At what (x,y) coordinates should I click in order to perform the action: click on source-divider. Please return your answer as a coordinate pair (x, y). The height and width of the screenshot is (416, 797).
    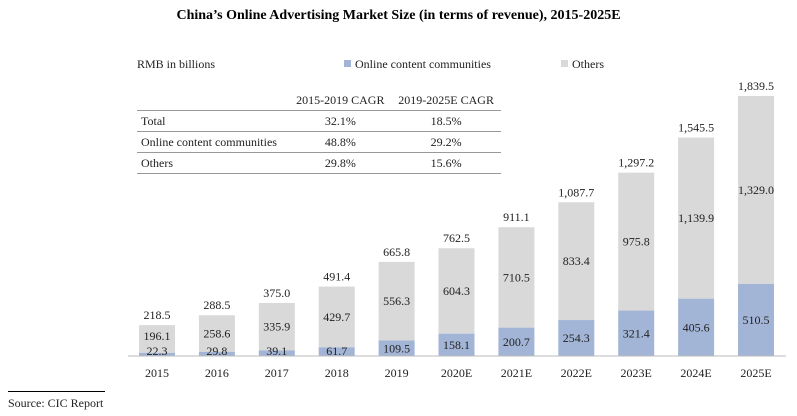
    Looking at the image, I should click on (56, 391).